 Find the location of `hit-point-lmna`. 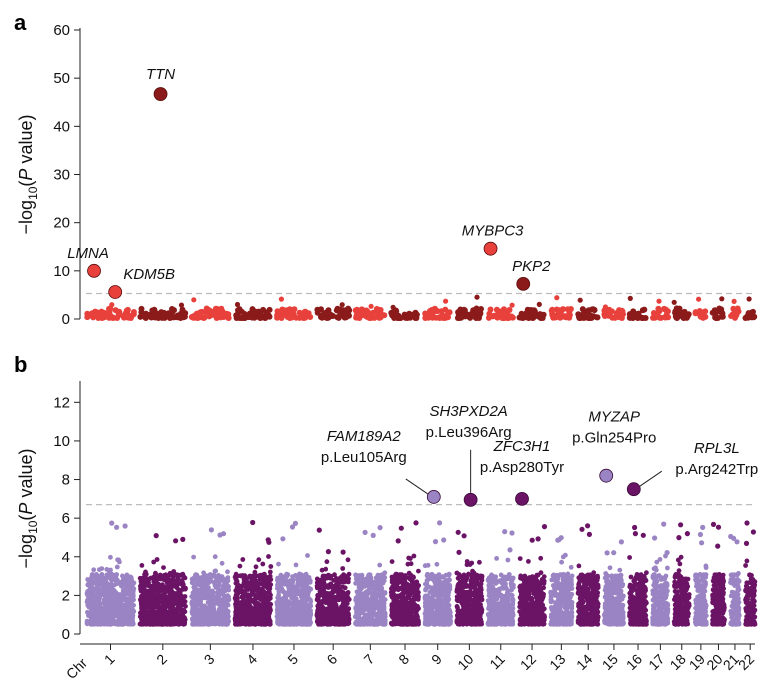

hit-point-lmna is located at coordinates (94, 270).